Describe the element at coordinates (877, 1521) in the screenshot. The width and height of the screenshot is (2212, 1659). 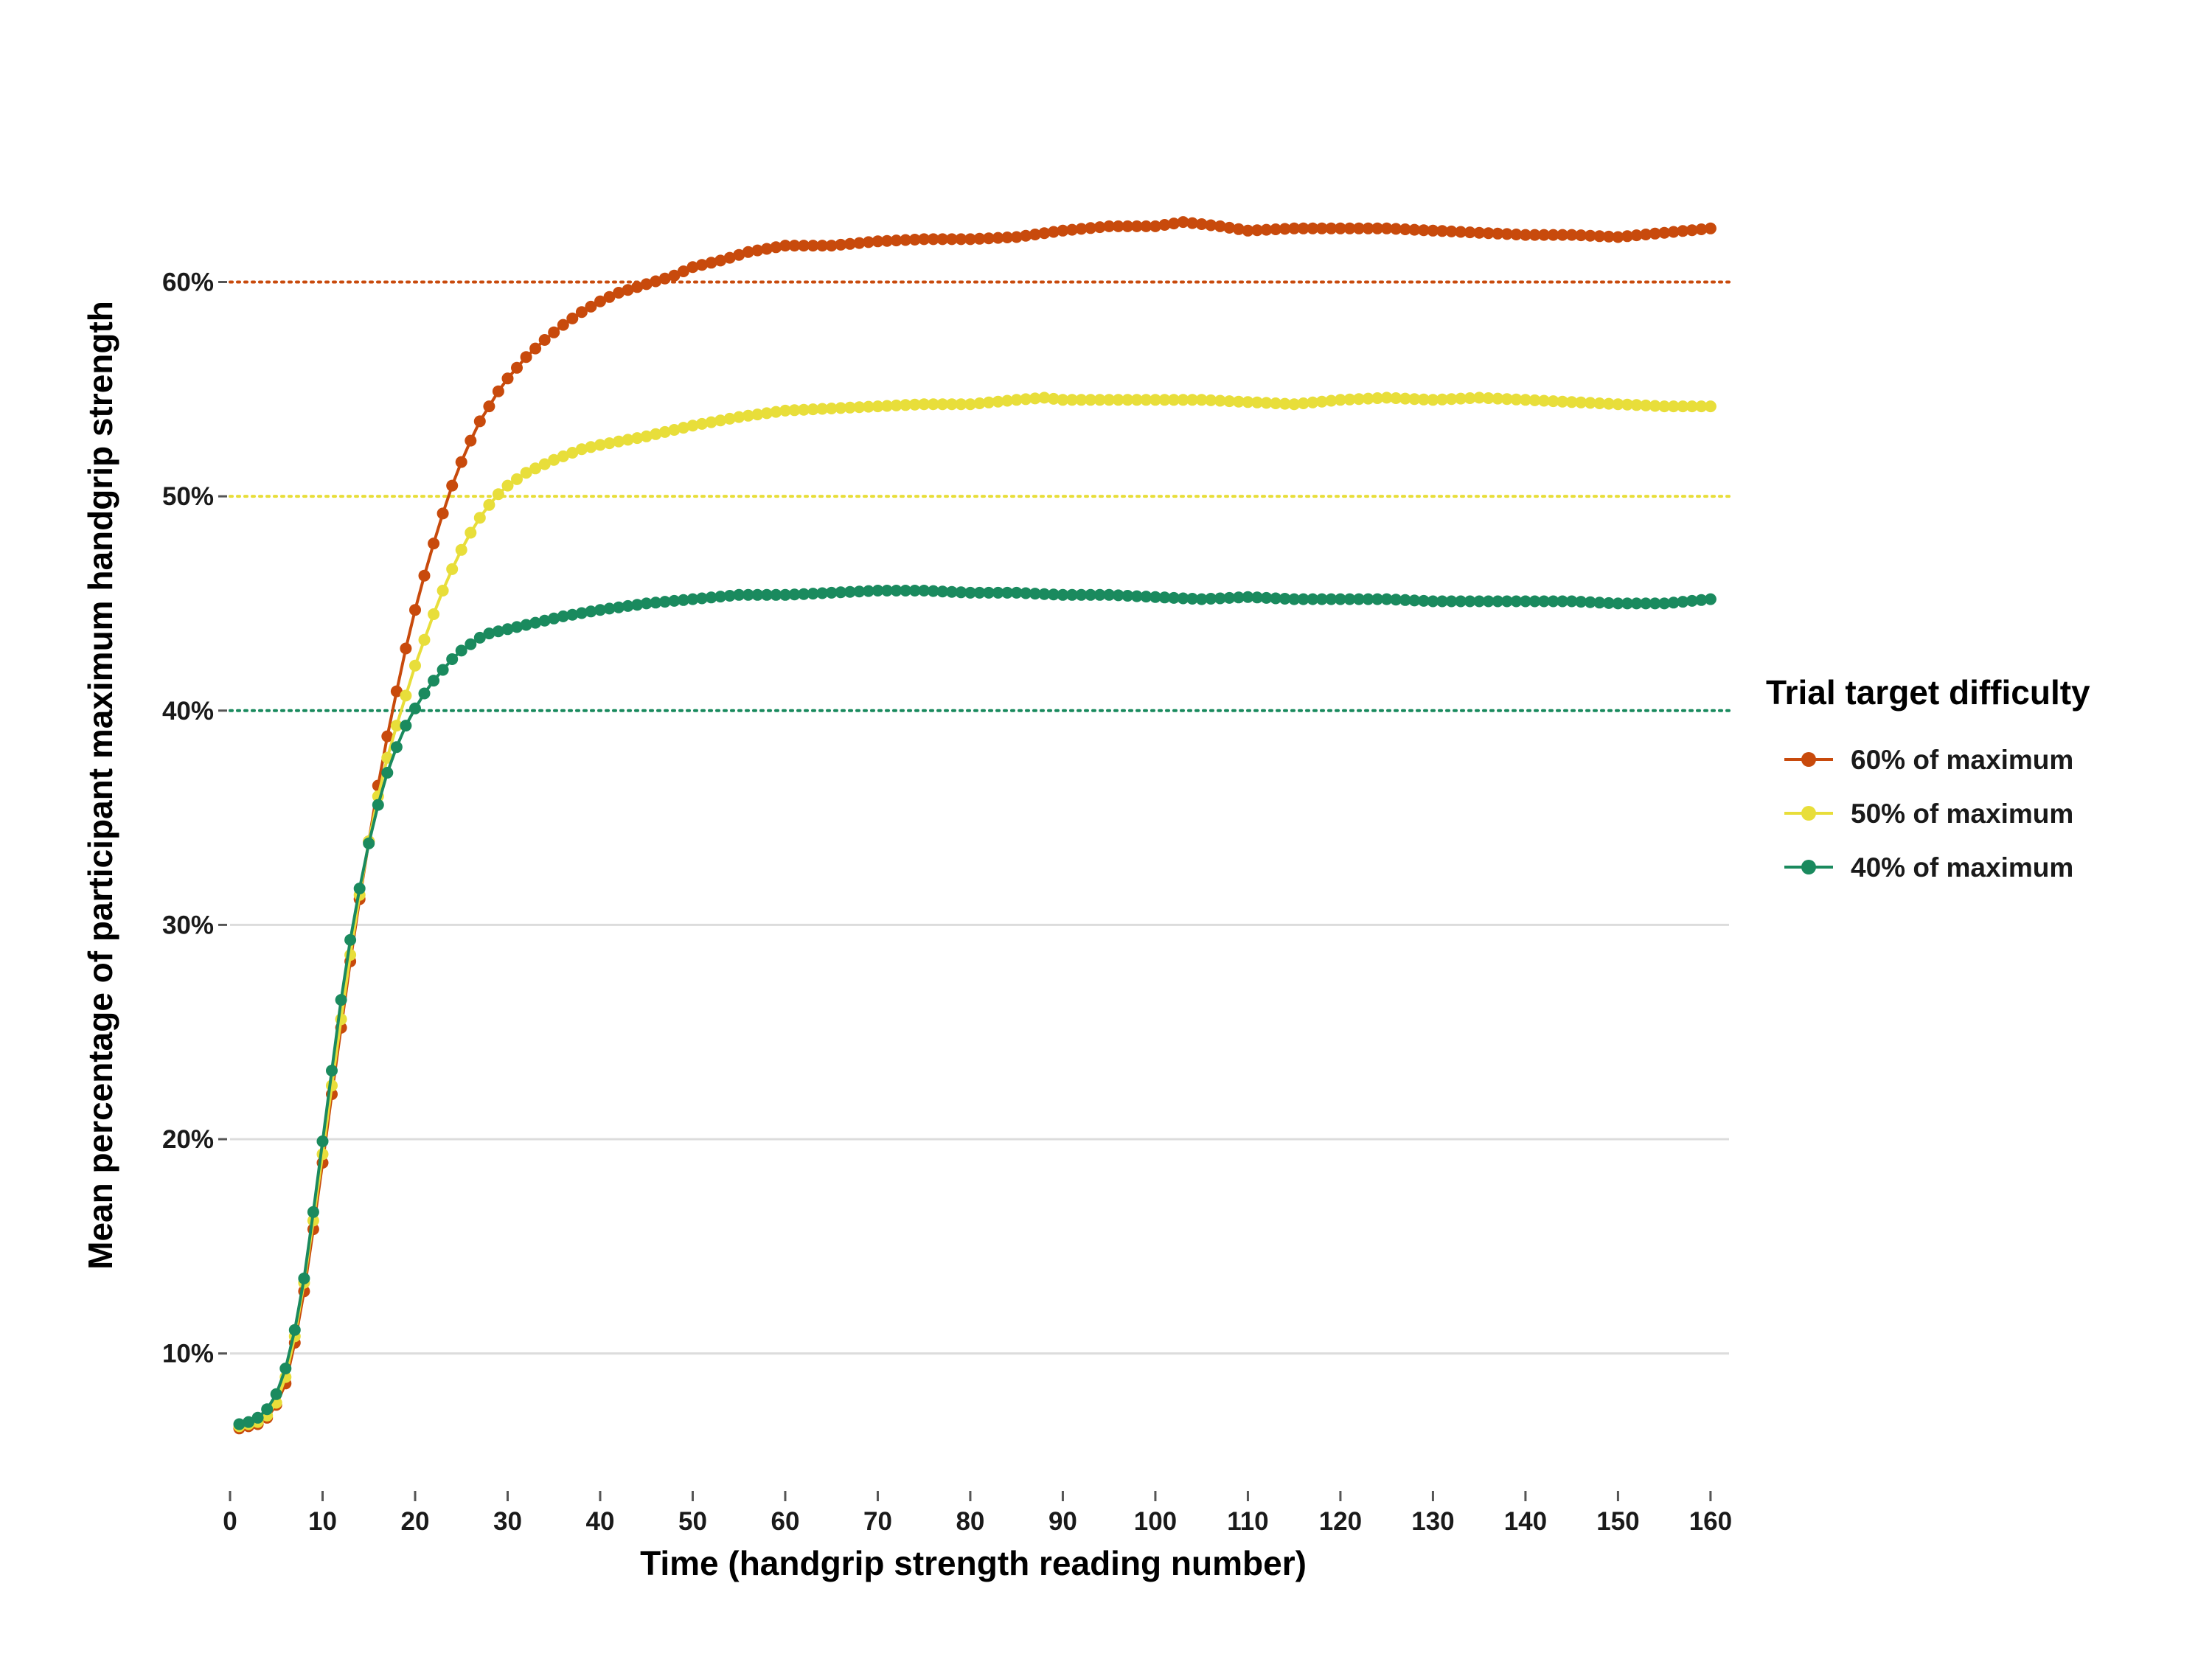
I see `x-tick-label-70: 70` at that location.